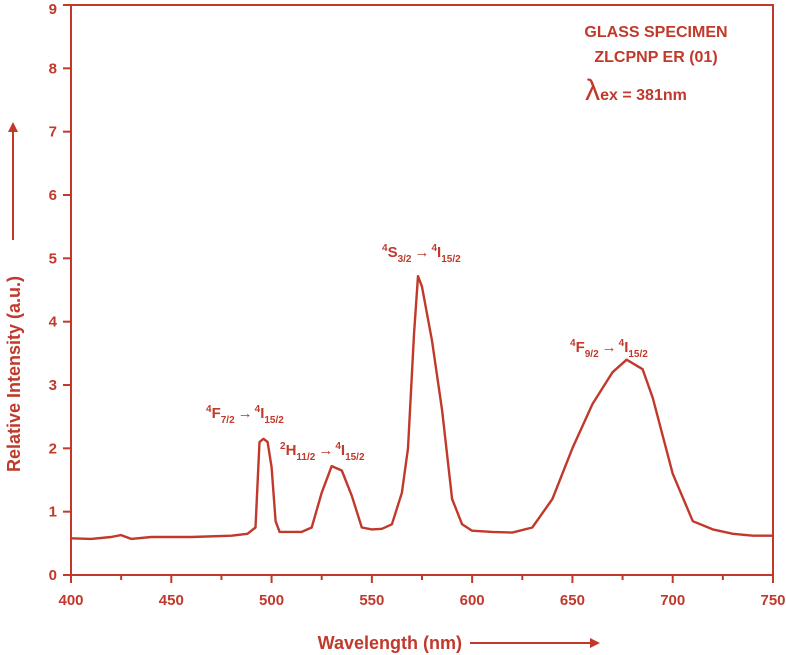 The image size is (786, 655). What do you see at coordinates (271, 600) in the screenshot?
I see `x-tick-label: 500` at bounding box center [271, 600].